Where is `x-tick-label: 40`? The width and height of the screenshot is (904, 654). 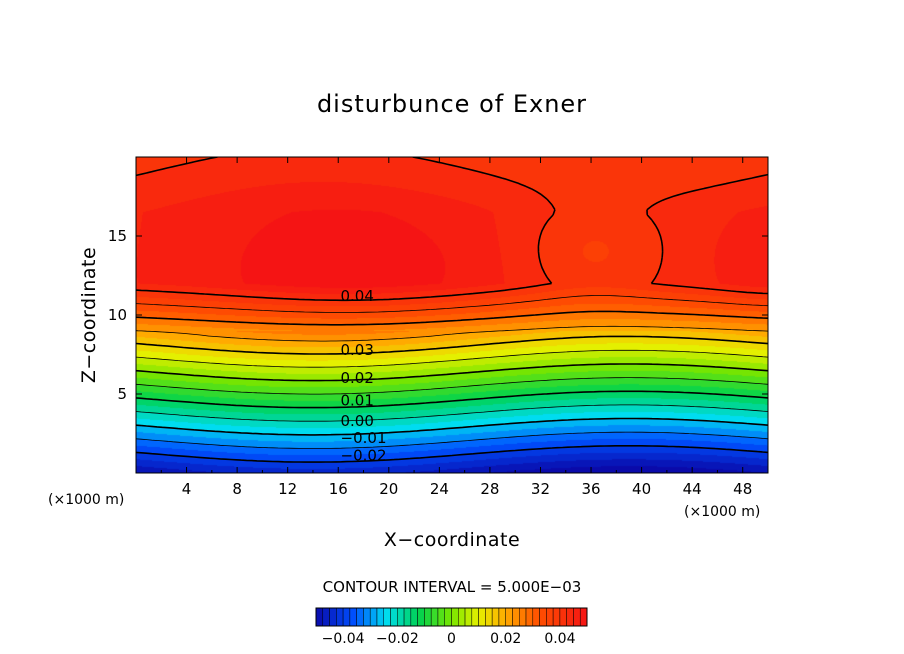 x-tick-label: 40 is located at coordinates (641, 489).